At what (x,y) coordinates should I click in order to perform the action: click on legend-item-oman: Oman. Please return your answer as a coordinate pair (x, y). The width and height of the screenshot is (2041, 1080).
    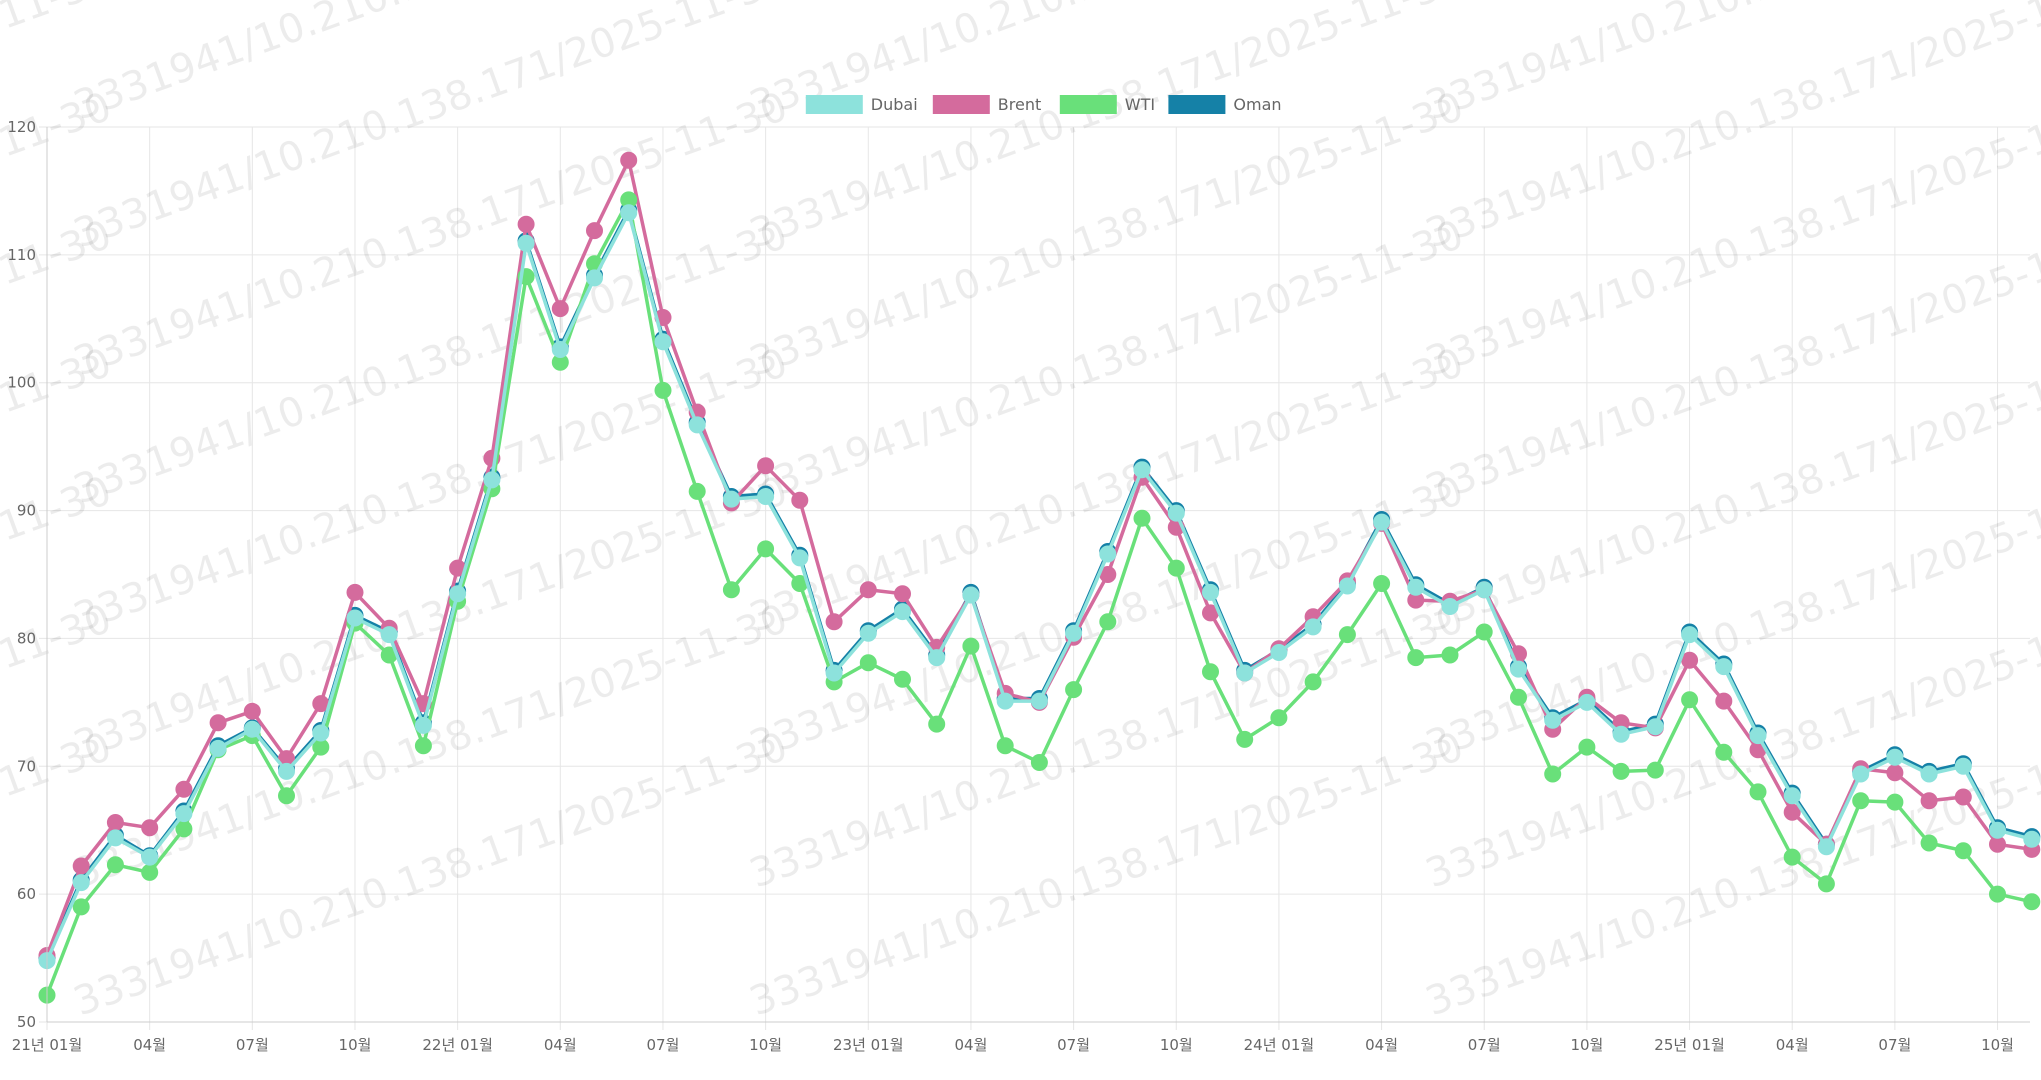
    Looking at the image, I should click on (1225, 104).